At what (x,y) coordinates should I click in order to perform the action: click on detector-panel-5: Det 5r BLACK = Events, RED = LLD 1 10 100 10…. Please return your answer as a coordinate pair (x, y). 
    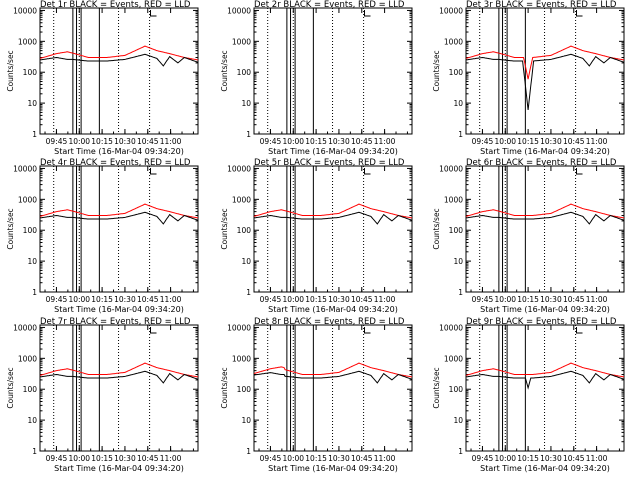
    Looking at the image, I should click on (316, 236).